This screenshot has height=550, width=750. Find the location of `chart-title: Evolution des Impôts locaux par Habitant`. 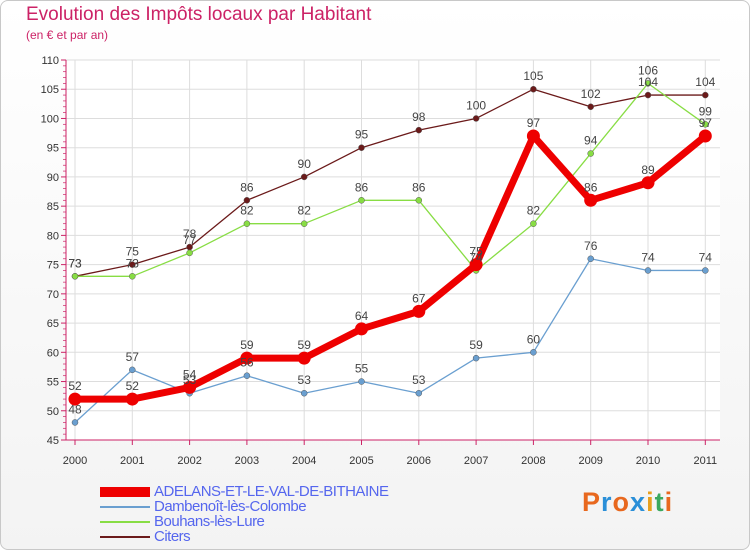

chart-title: Evolution des Impôts locaux par Habitant is located at coordinates (199, 14).